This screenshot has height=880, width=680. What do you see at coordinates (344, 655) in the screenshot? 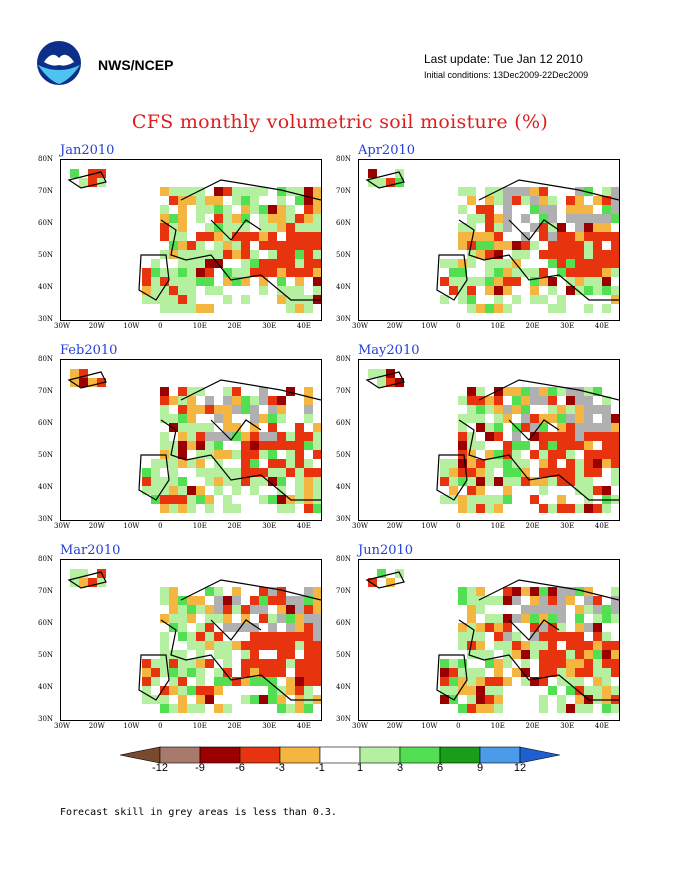
I see `lat-tick-label: 50N` at bounding box center [344, 655].